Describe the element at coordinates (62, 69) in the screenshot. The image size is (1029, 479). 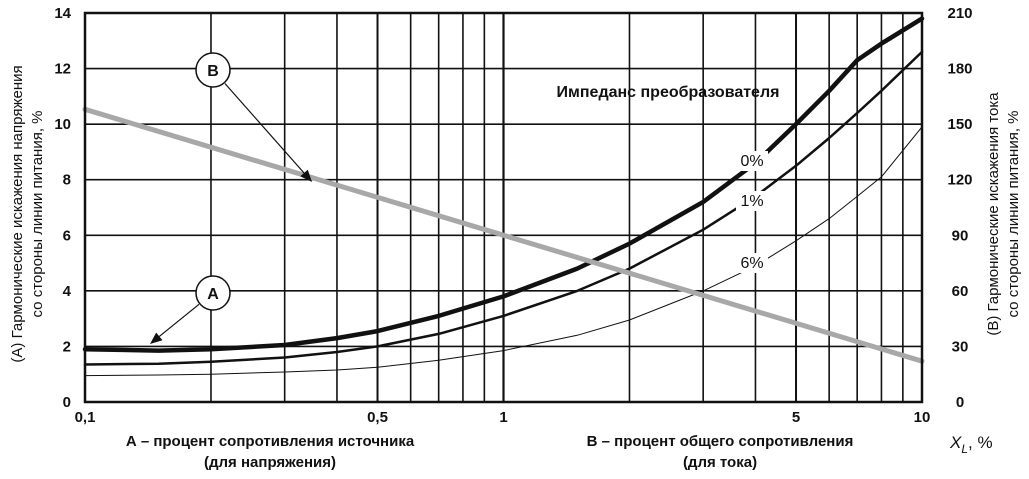
I see `left-y-tick-label: 12` at that location.